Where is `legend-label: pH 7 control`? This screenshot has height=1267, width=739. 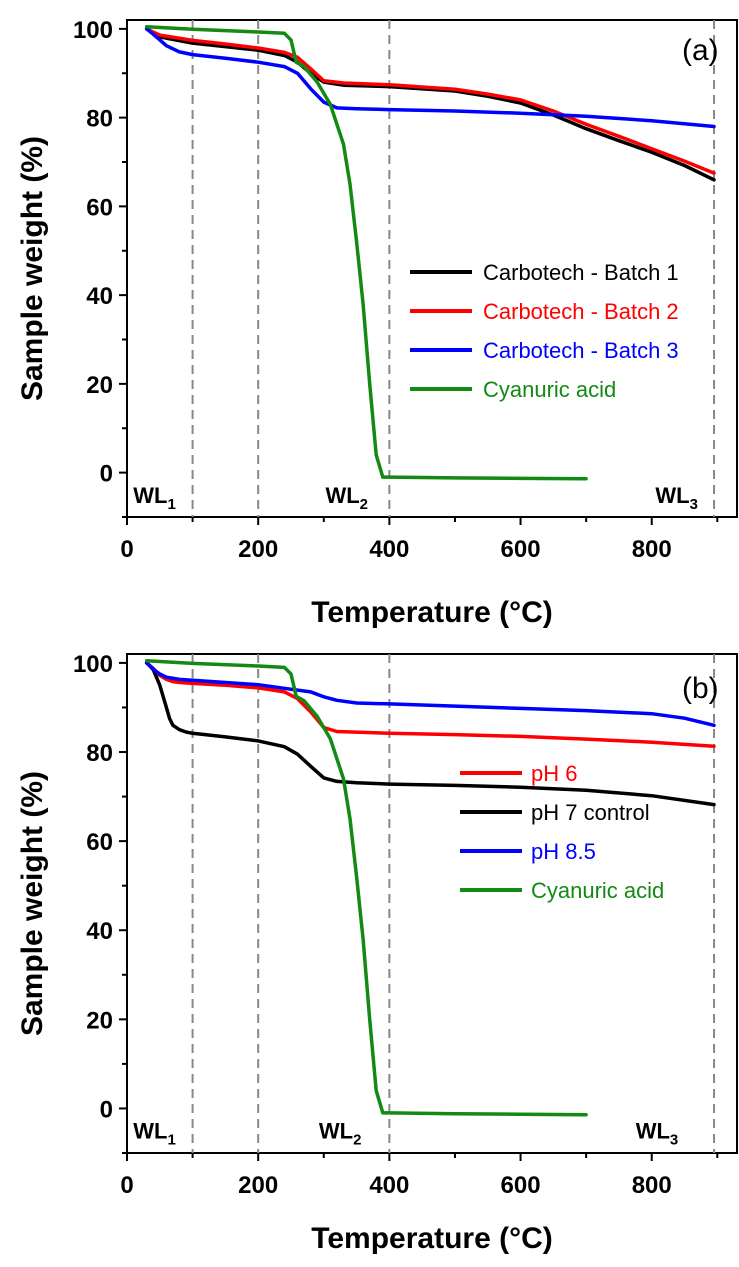
legend-label: pH 7 control is located at coordinates (590, 812).